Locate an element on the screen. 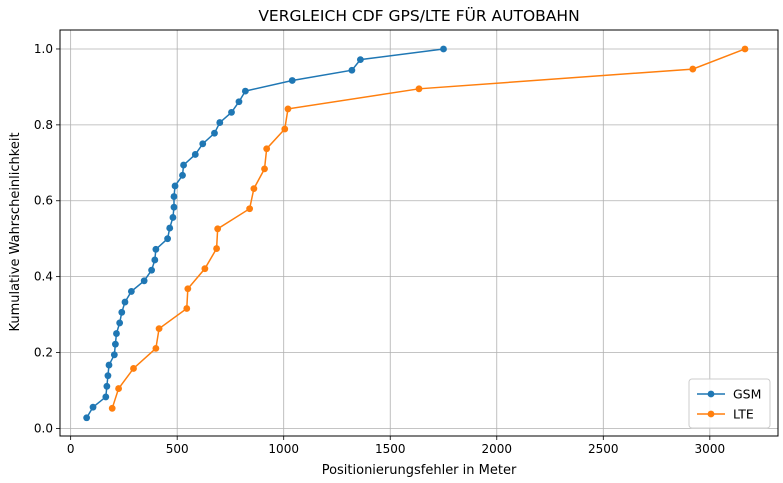 This screenshot has width=783, height=483. legend-label-gsm: GSM is located at coordinates (747, 394).